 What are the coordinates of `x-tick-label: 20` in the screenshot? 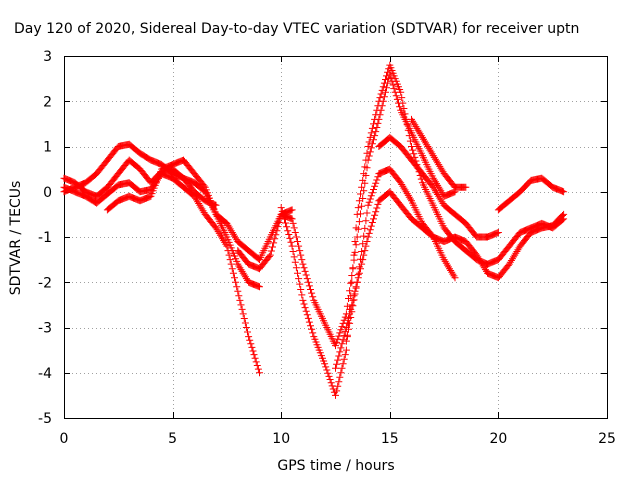 It's located at (498, 439).